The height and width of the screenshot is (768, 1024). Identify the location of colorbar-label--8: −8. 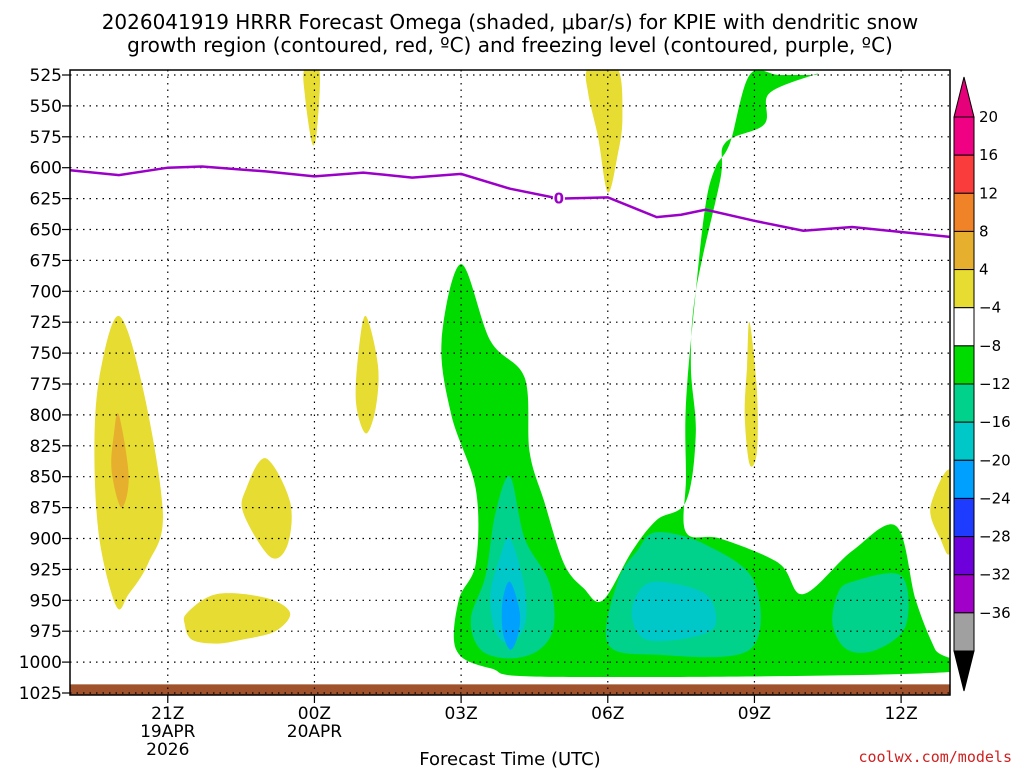
(990, 346).